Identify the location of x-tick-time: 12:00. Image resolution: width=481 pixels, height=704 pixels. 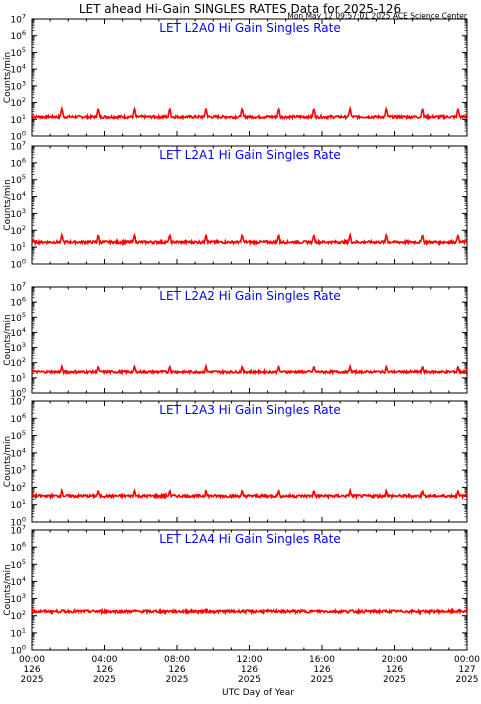
(250, 660).